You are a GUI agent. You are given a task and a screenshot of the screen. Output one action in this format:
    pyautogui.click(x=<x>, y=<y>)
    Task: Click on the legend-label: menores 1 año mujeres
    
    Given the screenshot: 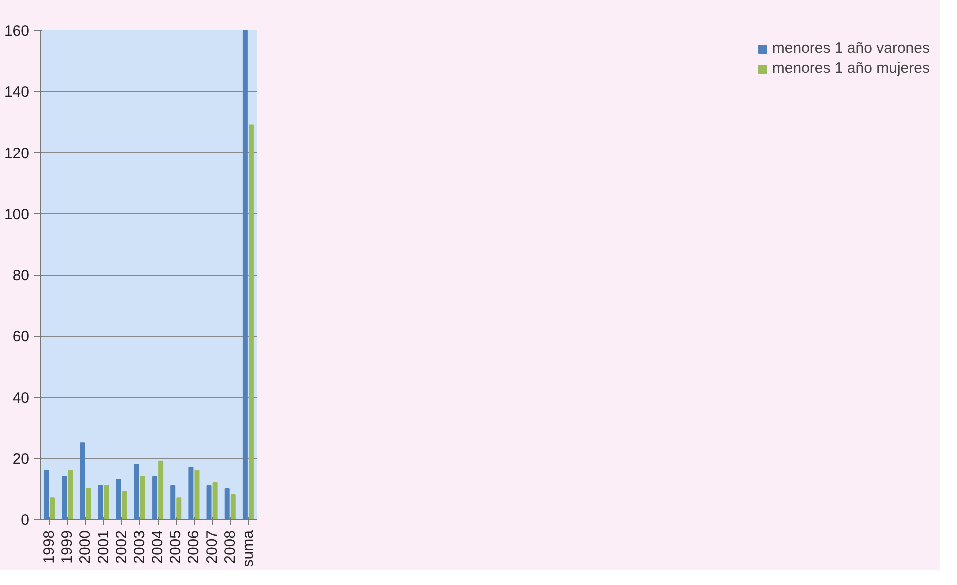 What is the action you would take?
    pyautogui.click(x=851, y=68)
    